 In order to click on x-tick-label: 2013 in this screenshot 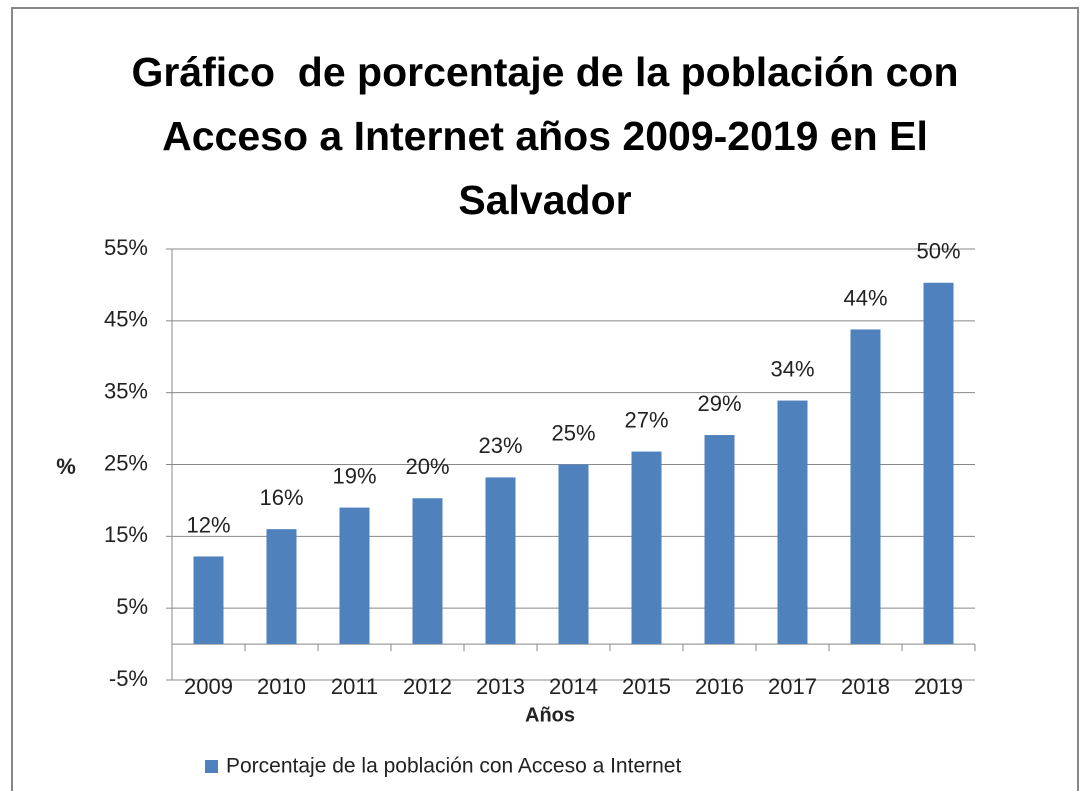, I will do `click(500, 686)`.